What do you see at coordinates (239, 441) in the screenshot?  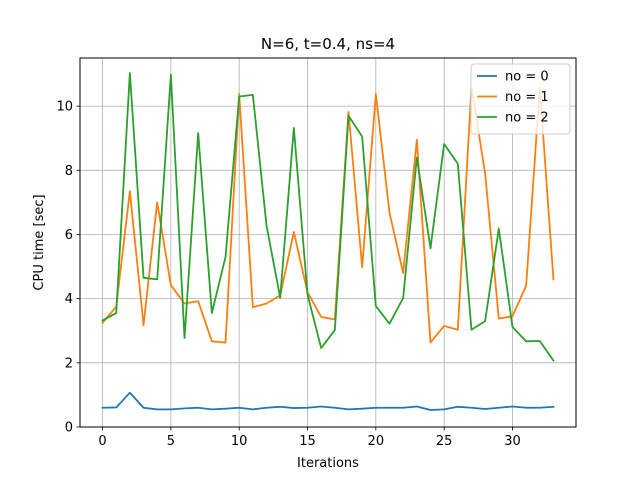 I see `x-tick-label: 10` at bounding box center [239, 441].